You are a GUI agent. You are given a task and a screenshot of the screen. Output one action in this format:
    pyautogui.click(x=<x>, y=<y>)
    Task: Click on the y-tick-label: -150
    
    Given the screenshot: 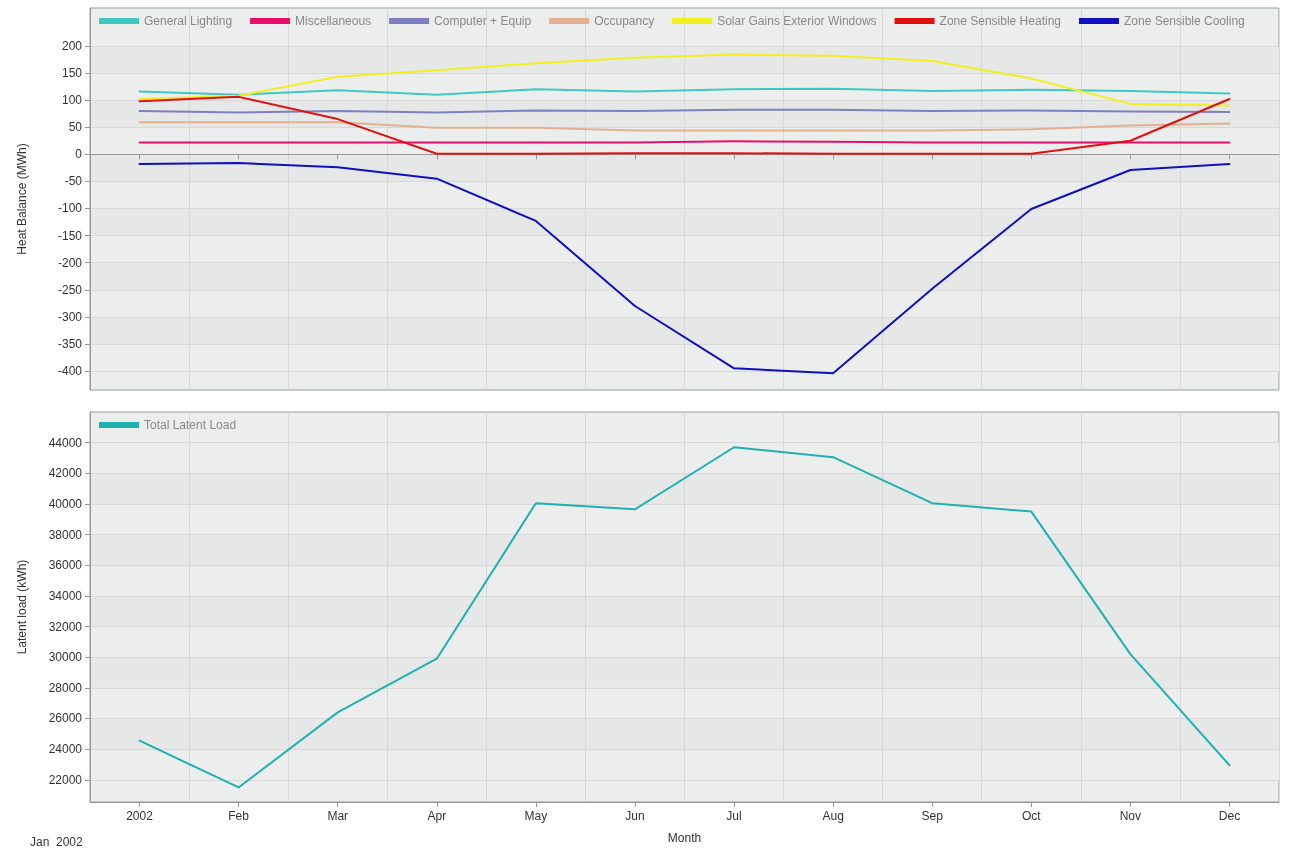 What is the action you would take?
    pyautogui.click(x=70, y=235)
    